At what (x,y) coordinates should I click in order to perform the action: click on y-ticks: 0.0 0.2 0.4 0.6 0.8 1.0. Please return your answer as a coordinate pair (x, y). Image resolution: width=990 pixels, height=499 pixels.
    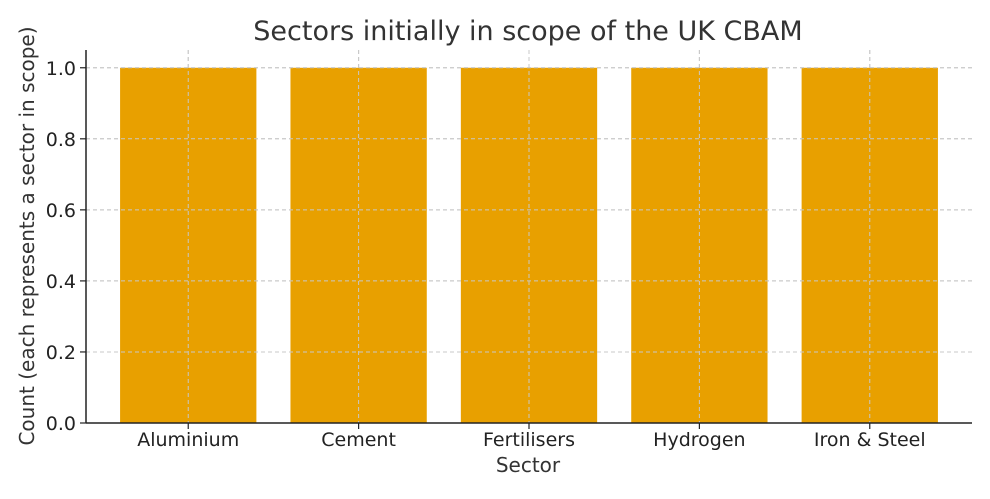
    Looking at the image, I should click on (66, 246).